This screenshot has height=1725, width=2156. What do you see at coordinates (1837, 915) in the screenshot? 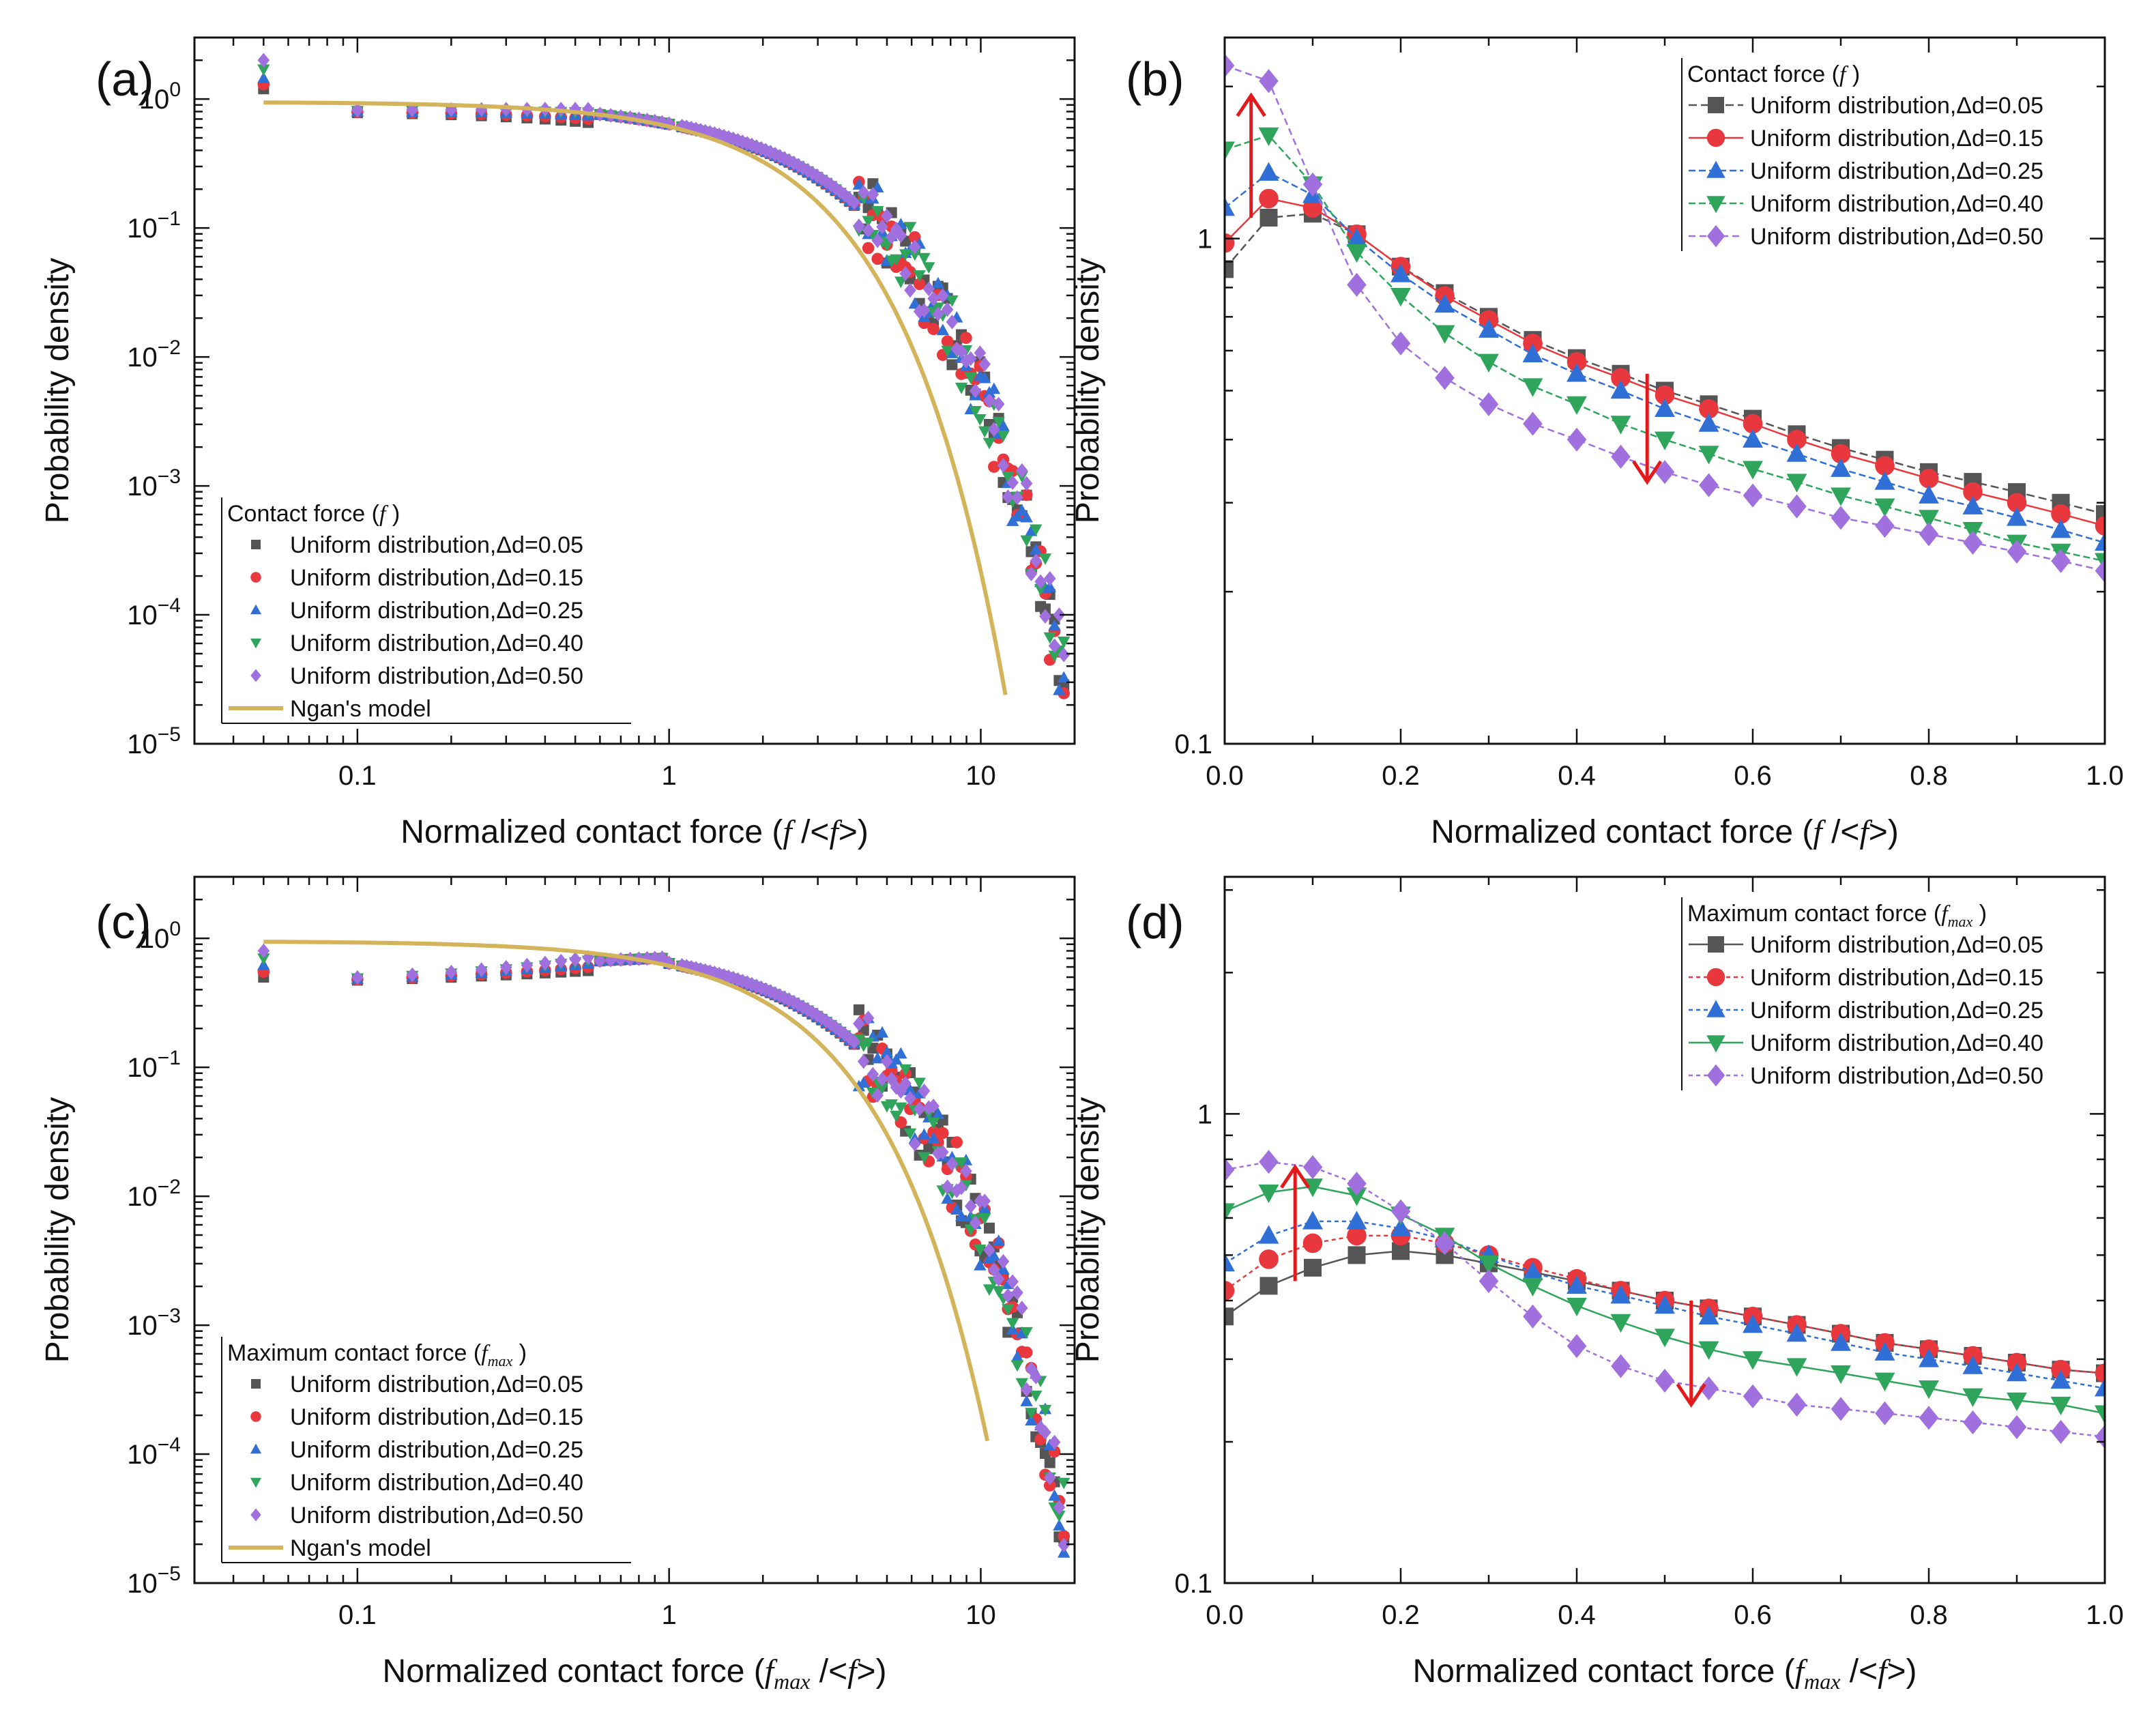
I see `legend-title: Maximum contact force (fmax )` at bounding box center [1837, 915].